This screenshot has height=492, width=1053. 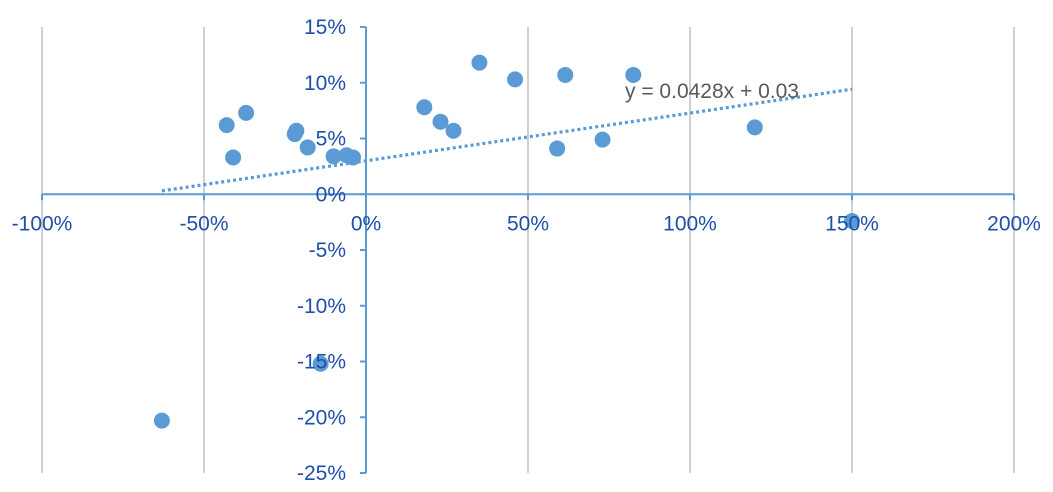 I want to click on x-tick-label: -100%, so click(x=42, y=223).